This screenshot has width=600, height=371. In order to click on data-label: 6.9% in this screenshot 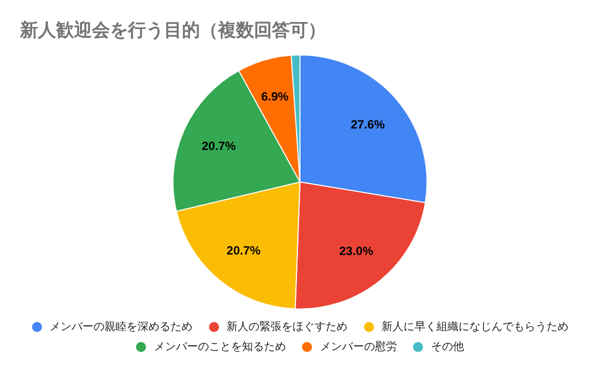, I will do `click(275, 97)`.